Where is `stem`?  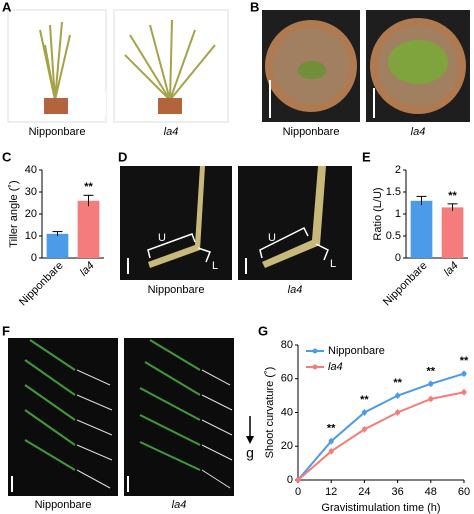
stem is located at coordinates (294, 217).